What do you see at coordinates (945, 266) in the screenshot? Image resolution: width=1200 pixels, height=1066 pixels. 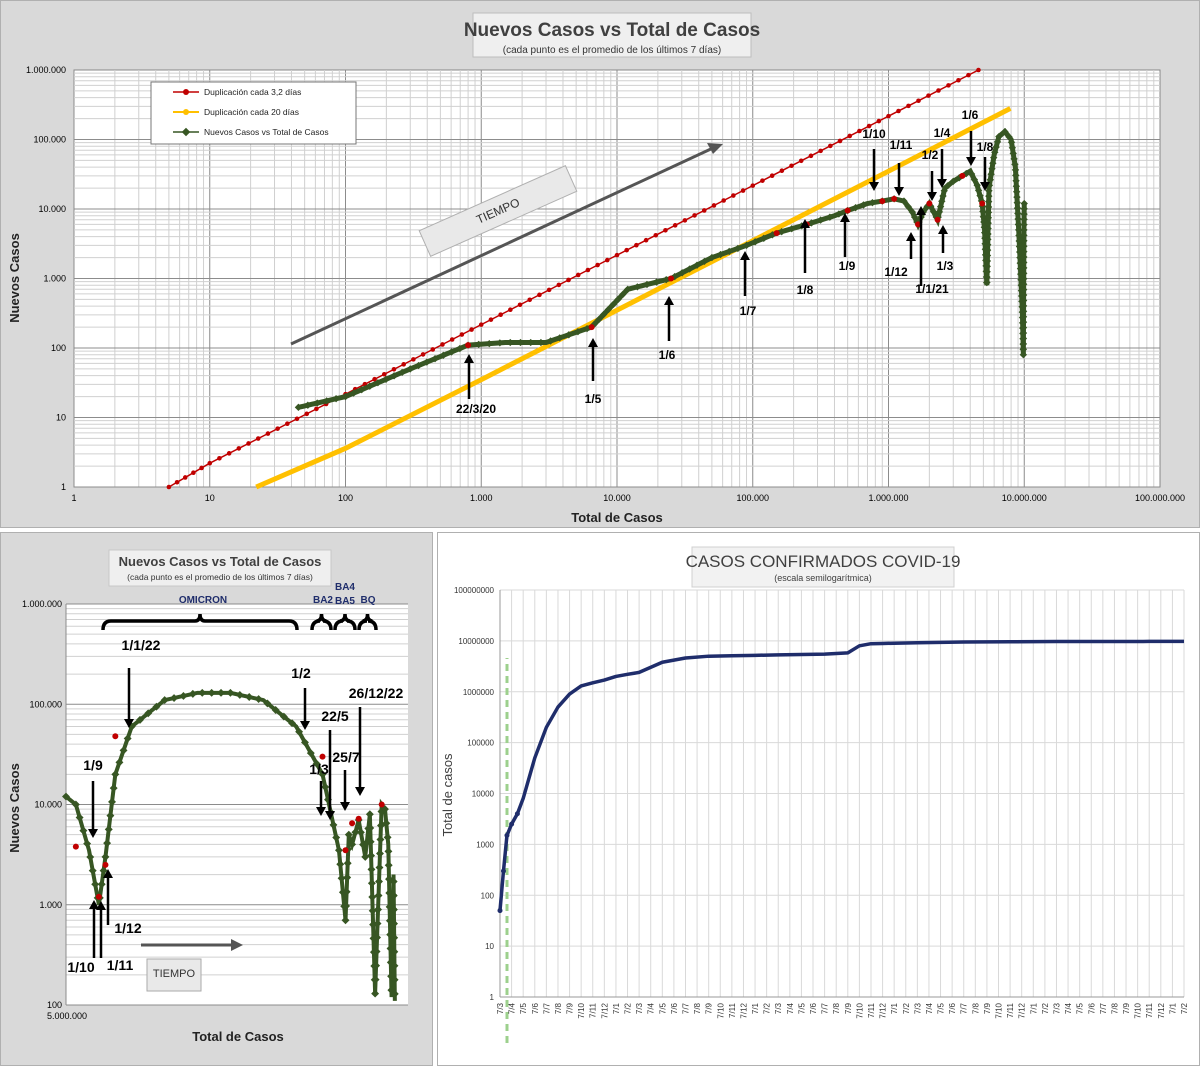 I see `annotation-label: 1/3` at bounding box center [945, 266].